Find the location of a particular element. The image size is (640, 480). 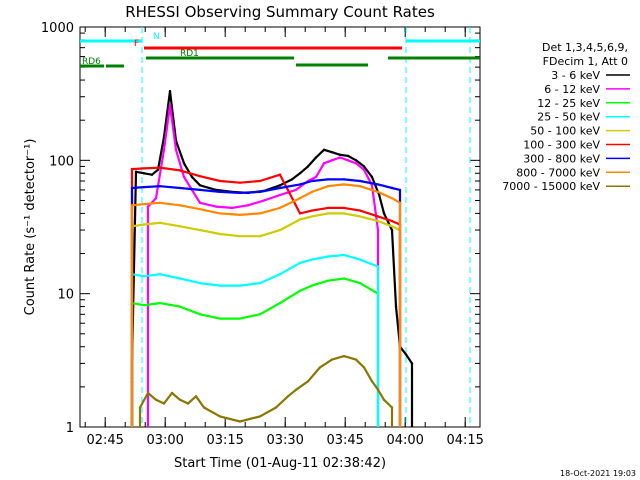

legend-label: 3 - 6 keV is located at coordinates (575, 75).